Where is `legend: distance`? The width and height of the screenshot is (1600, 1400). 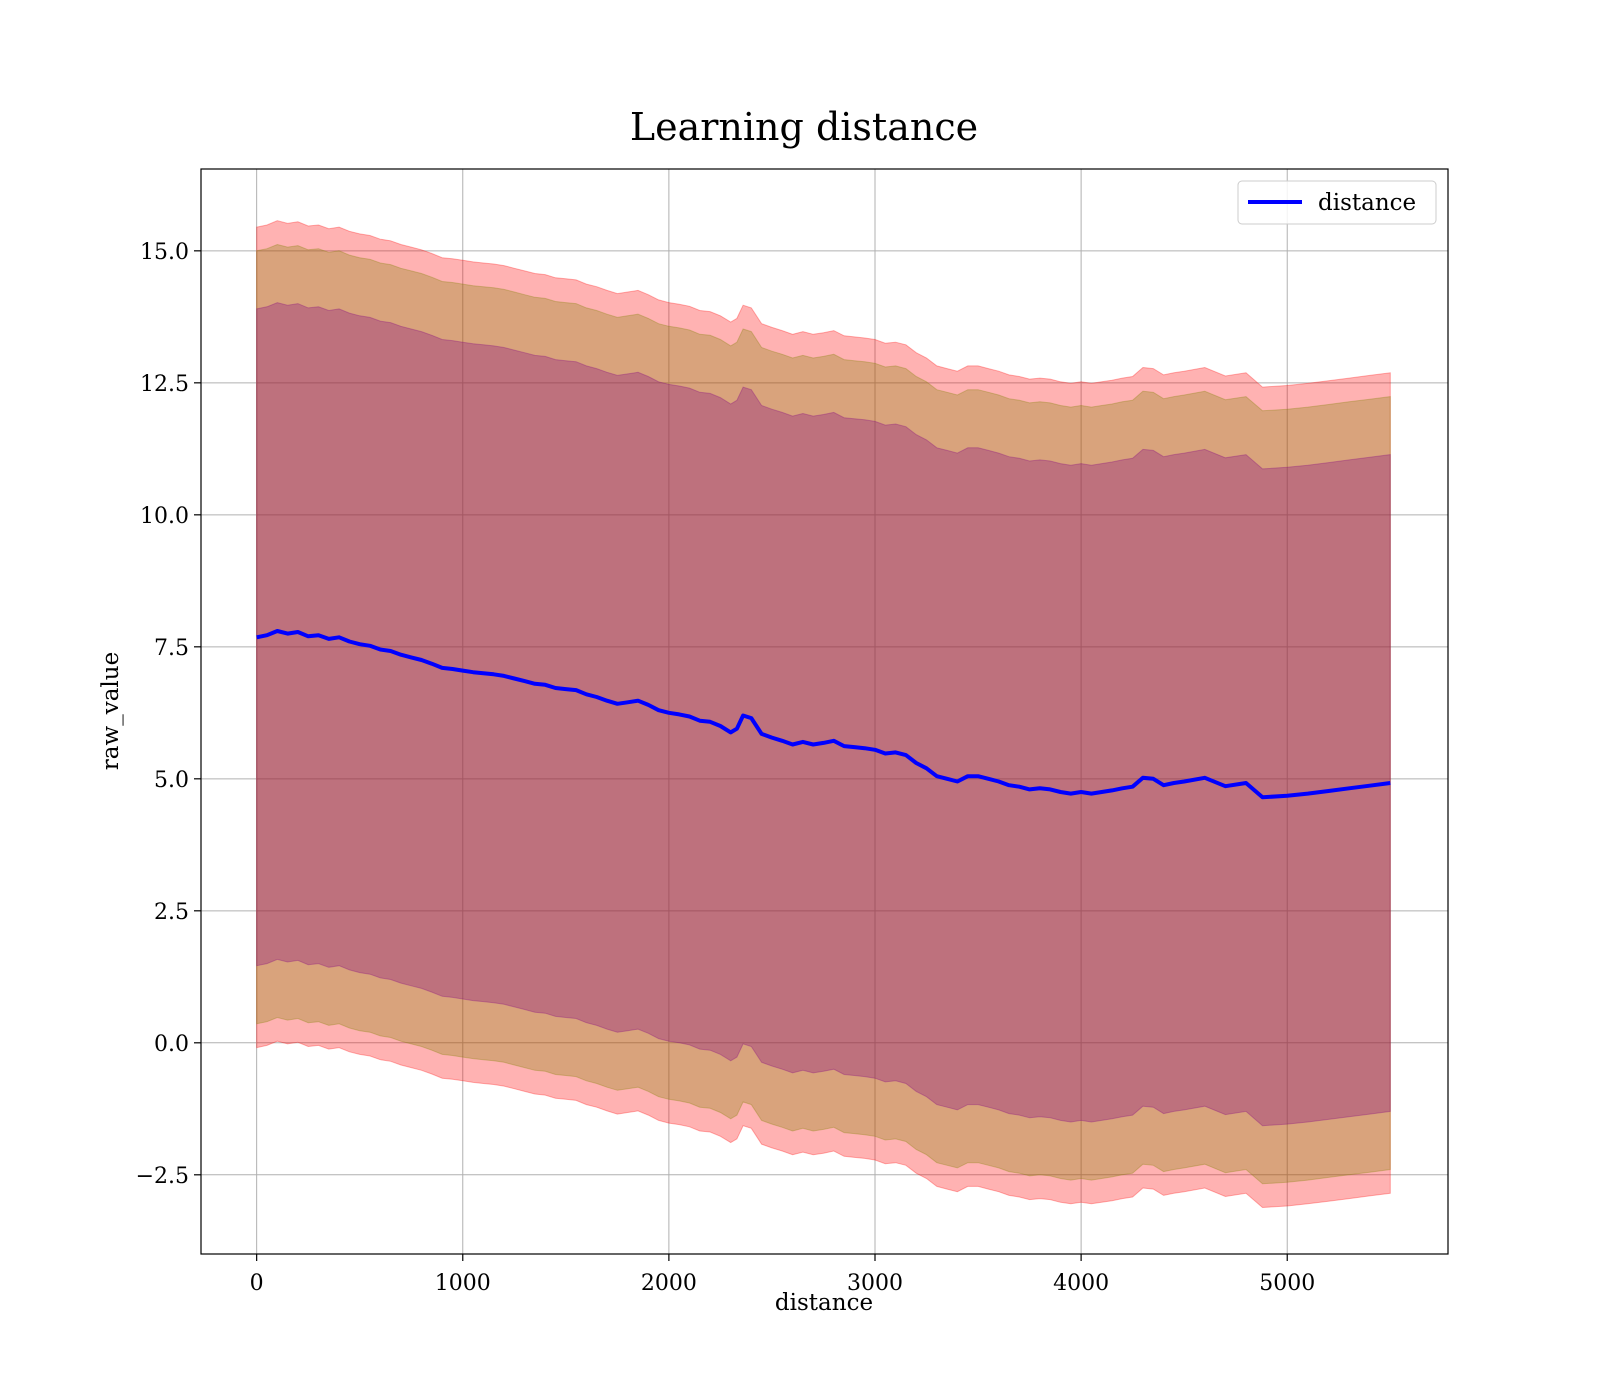
legend: distance is located at coordinates (1337, 202).